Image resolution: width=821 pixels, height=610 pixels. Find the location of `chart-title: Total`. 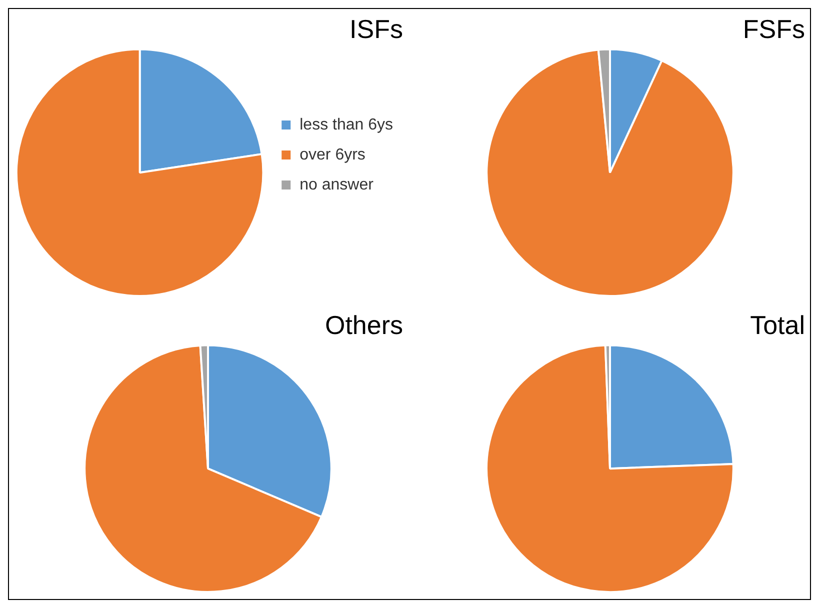

chart-title: Total is located at coordinates (777, 325).